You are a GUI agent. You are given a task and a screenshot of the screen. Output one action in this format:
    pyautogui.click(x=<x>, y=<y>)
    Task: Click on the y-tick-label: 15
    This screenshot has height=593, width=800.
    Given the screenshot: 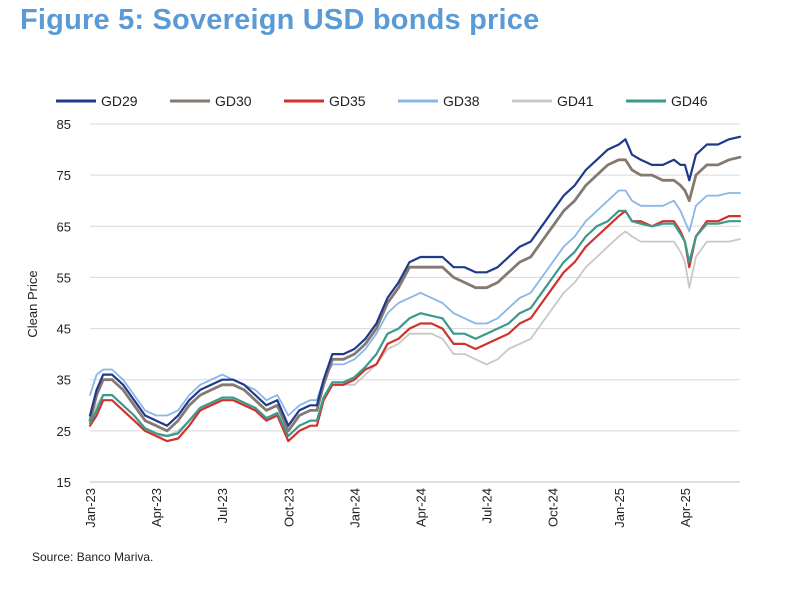 What is the action you would take?
    pyautogui.click(x=64, y=482)
    